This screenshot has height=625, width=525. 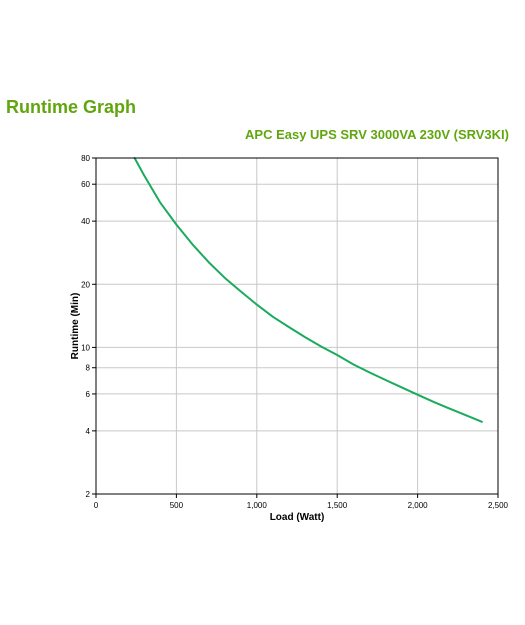 What do you see at coordinates (418, 505) in the screenshot?
I see `x-tick-label: 2,000` at bounding box center [418, 505].